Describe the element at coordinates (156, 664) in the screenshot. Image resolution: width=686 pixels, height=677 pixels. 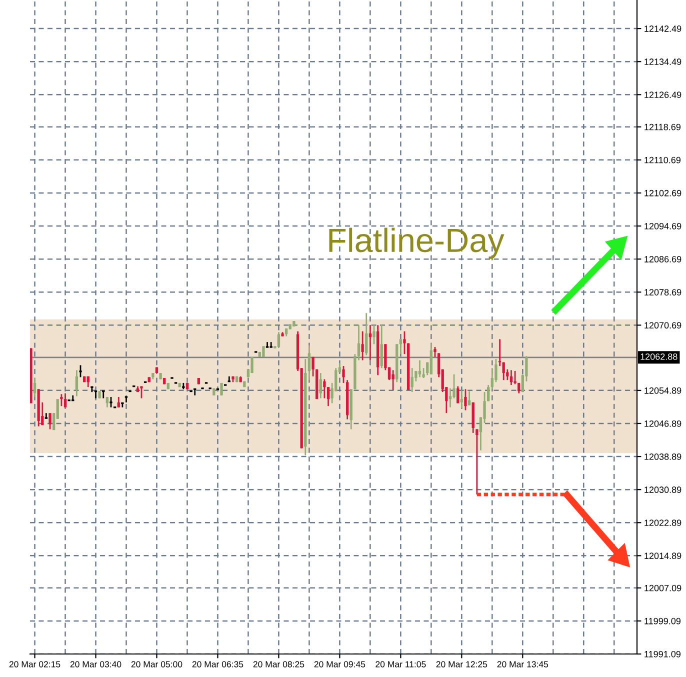
I see `x-tick-label: 20 Mar 05:00` at that location.